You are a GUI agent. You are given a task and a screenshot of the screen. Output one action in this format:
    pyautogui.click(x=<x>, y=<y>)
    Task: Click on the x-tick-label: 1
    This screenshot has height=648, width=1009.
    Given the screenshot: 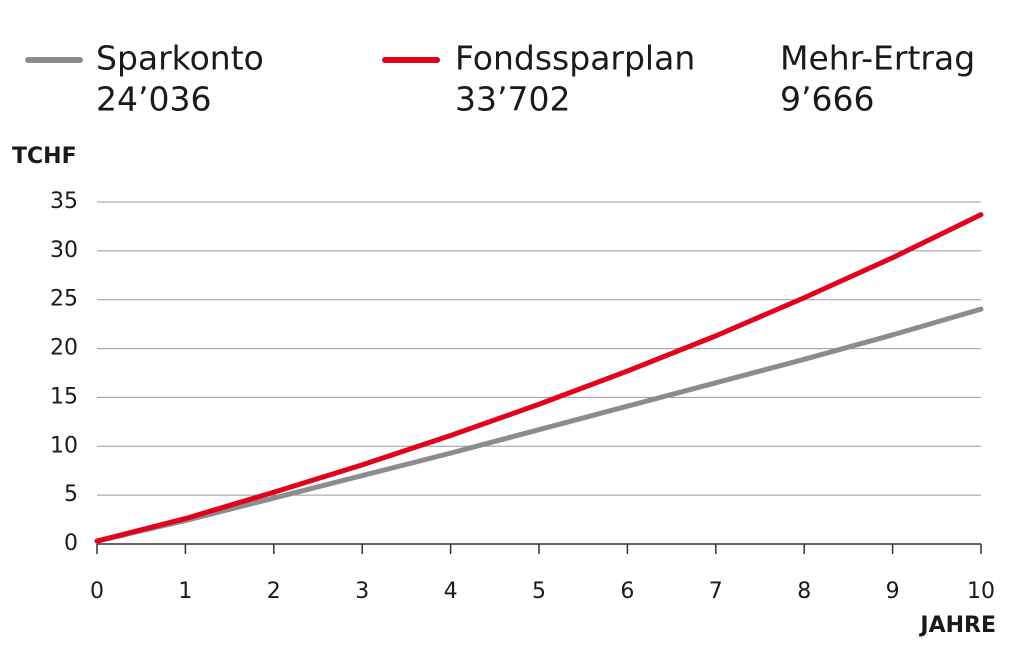 What is the action you would take?
    pyautogui.click(x=185, y=591)
    